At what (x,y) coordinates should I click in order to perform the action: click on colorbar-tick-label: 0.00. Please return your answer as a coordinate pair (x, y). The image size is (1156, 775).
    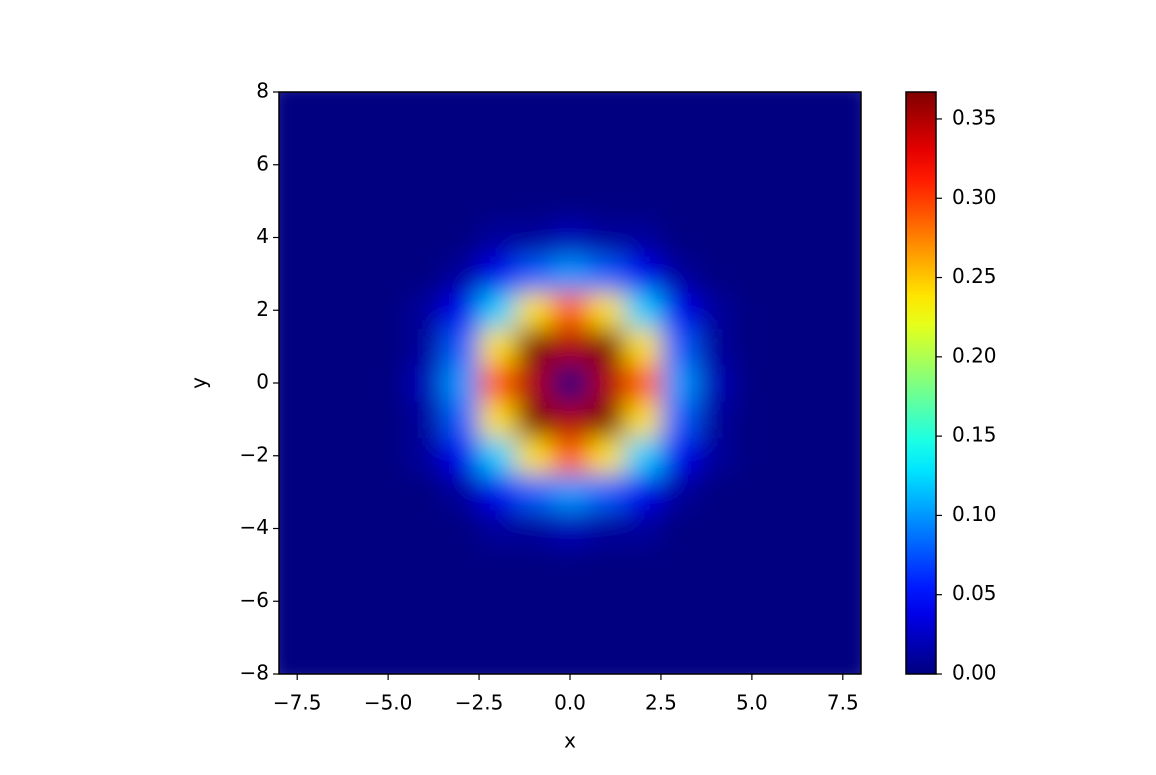
    Looking at the image, I should click on (974, 673).